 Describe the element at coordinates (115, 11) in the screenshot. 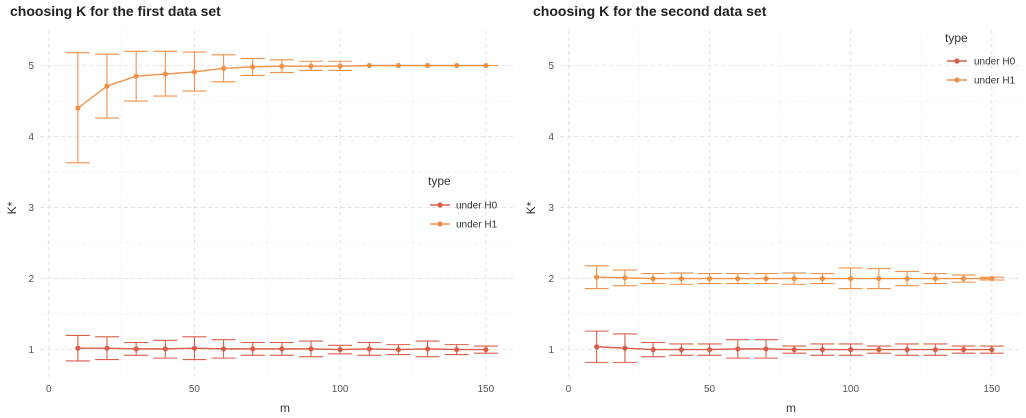

I see `chart-title: choosing K for the first data set` at that location.